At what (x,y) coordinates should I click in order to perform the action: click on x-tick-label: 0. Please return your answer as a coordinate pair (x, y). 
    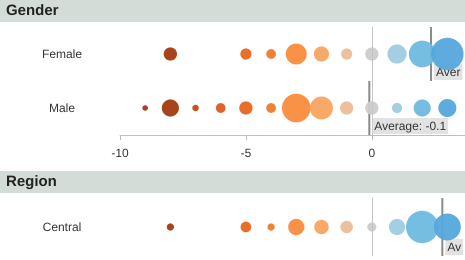
    Looking at the image, I should click on (372, 153).